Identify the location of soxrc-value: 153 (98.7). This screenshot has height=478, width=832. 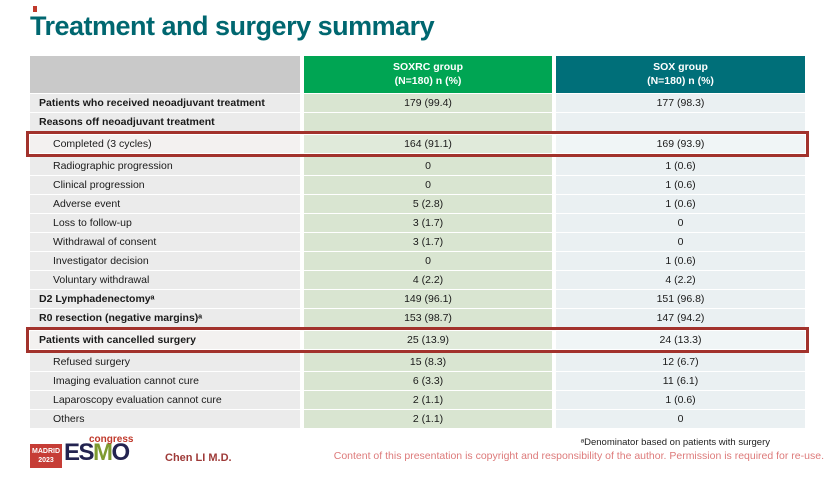
(428, 318).